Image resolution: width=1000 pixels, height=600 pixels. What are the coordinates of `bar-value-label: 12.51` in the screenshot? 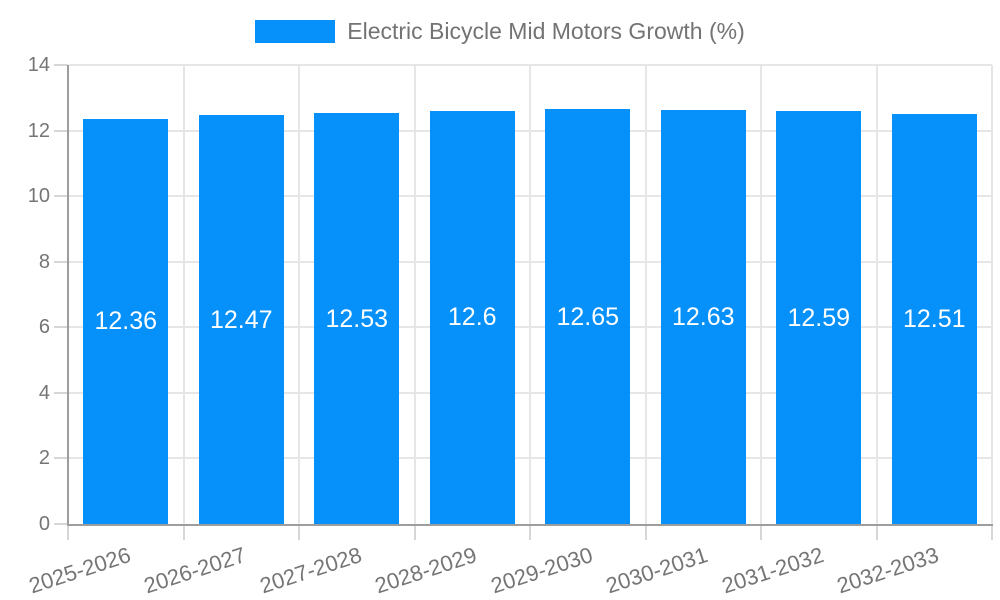 It's located at (934, 318).